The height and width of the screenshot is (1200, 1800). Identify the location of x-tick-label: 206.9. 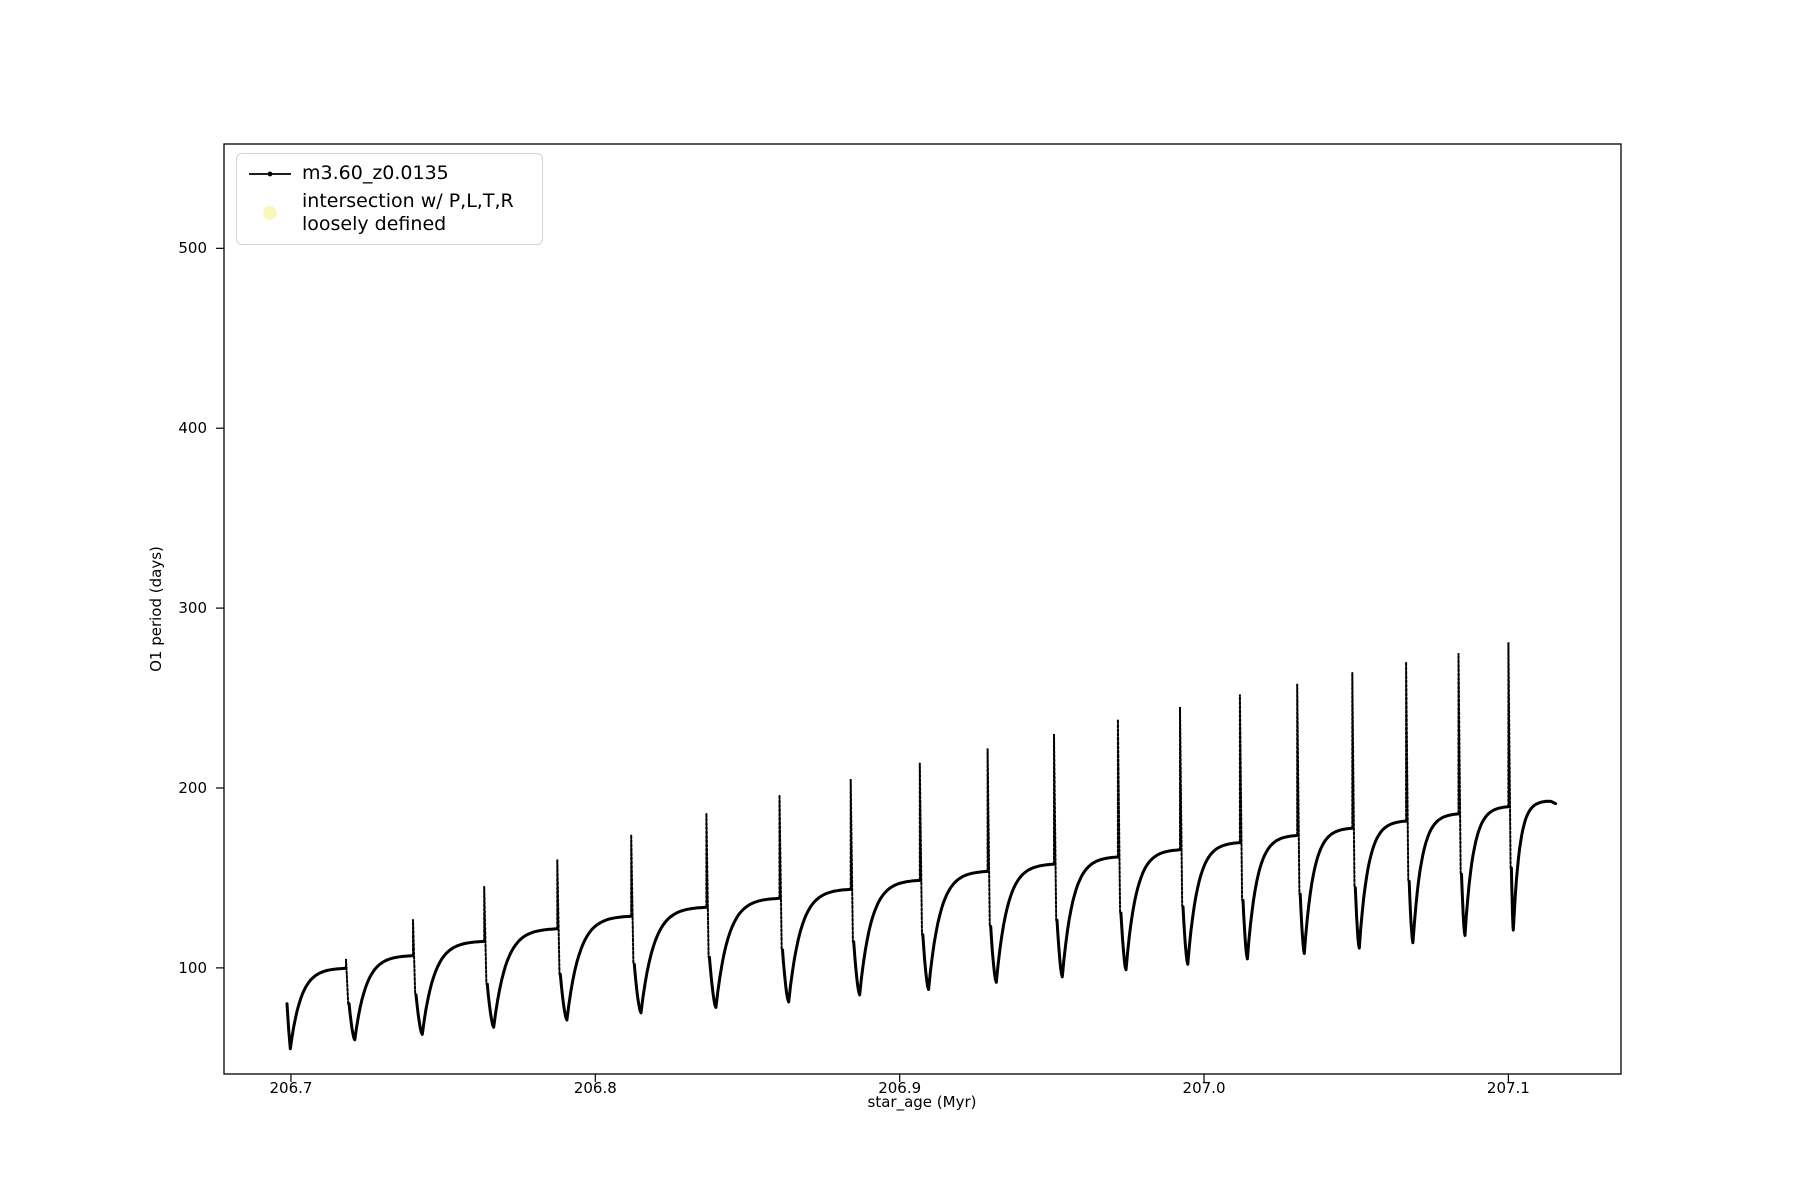
(900, 1088).